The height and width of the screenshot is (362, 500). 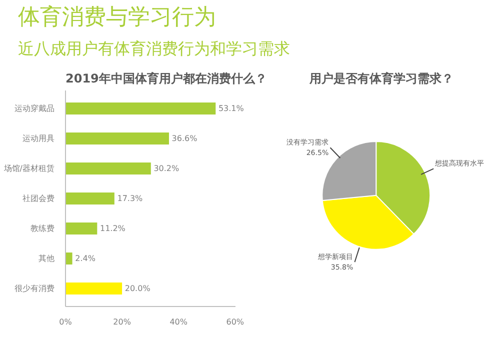 I want to click on x-tick-label: 0%, so click(x=65, y=321).